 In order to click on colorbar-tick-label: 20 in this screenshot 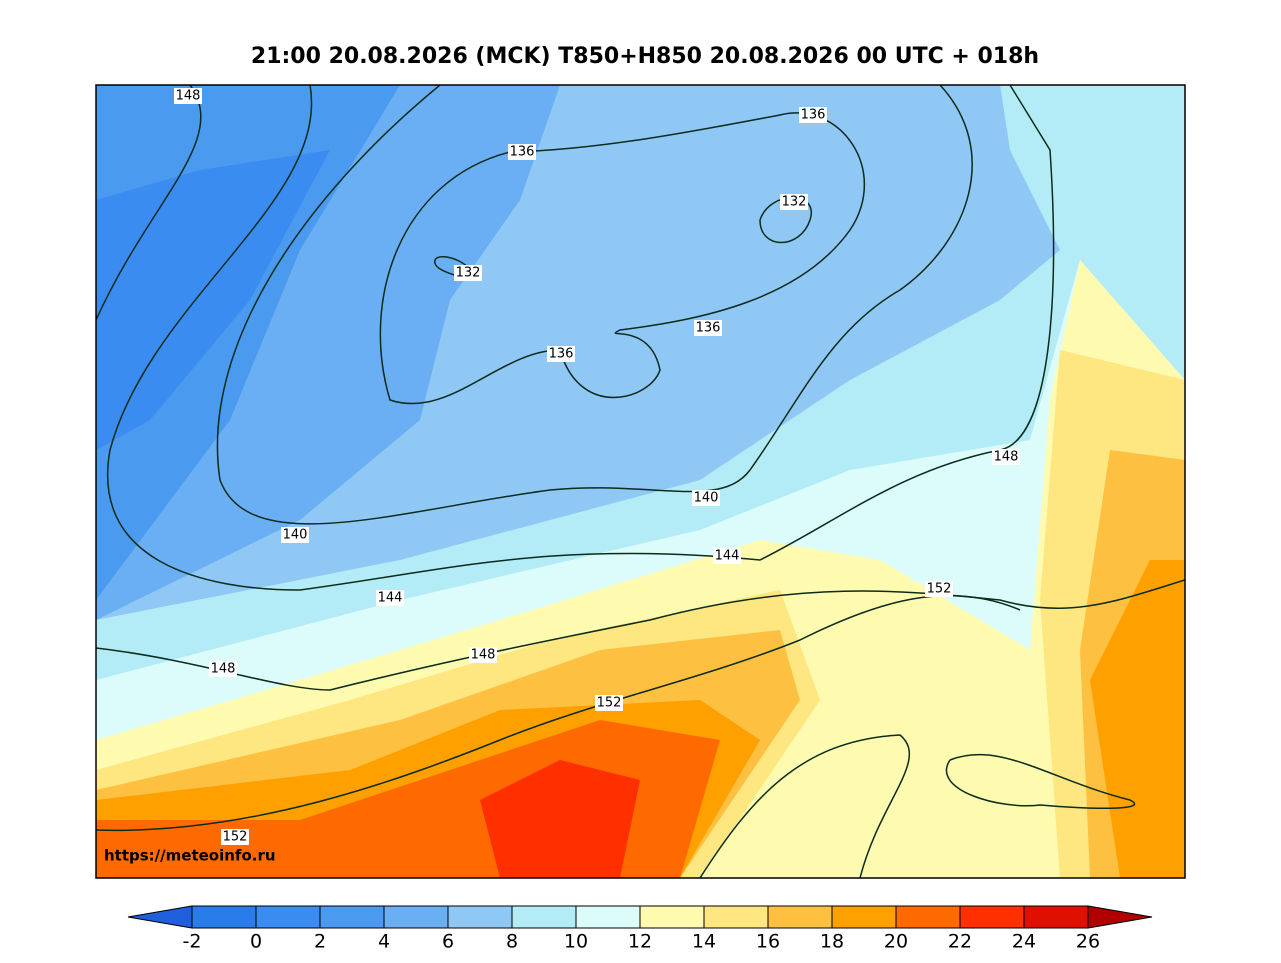, I will do `click(896, 942)`.